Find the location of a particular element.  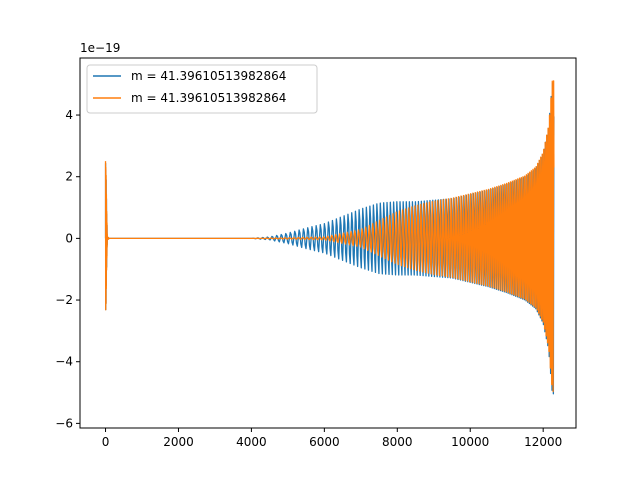

x-tick-label: 0 is located at coordinates (106, 442).